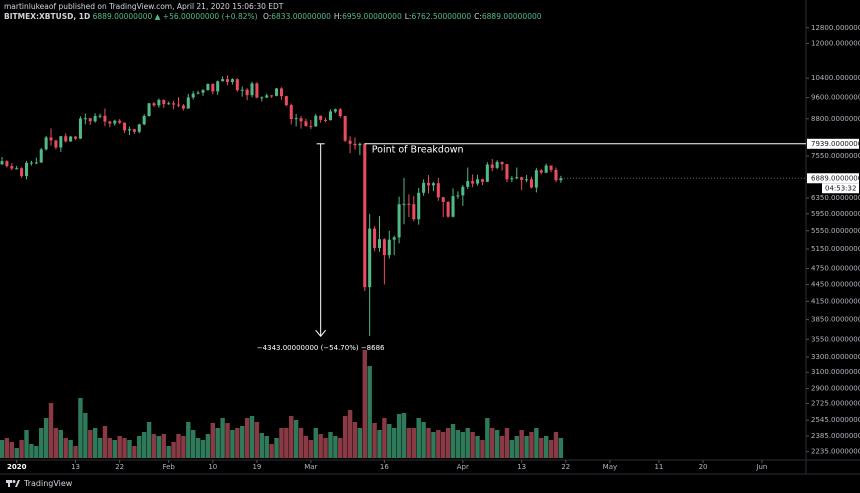  Describe the element at coordinates (835, 214) in the screenshot. I see `y-tick-label: 5950.00000000` at that location.